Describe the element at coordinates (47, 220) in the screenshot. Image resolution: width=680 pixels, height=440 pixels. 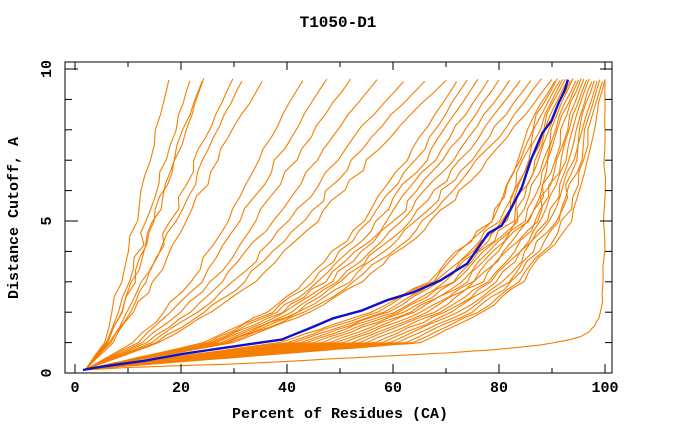
I see `y-tick-label: 5` at that location.